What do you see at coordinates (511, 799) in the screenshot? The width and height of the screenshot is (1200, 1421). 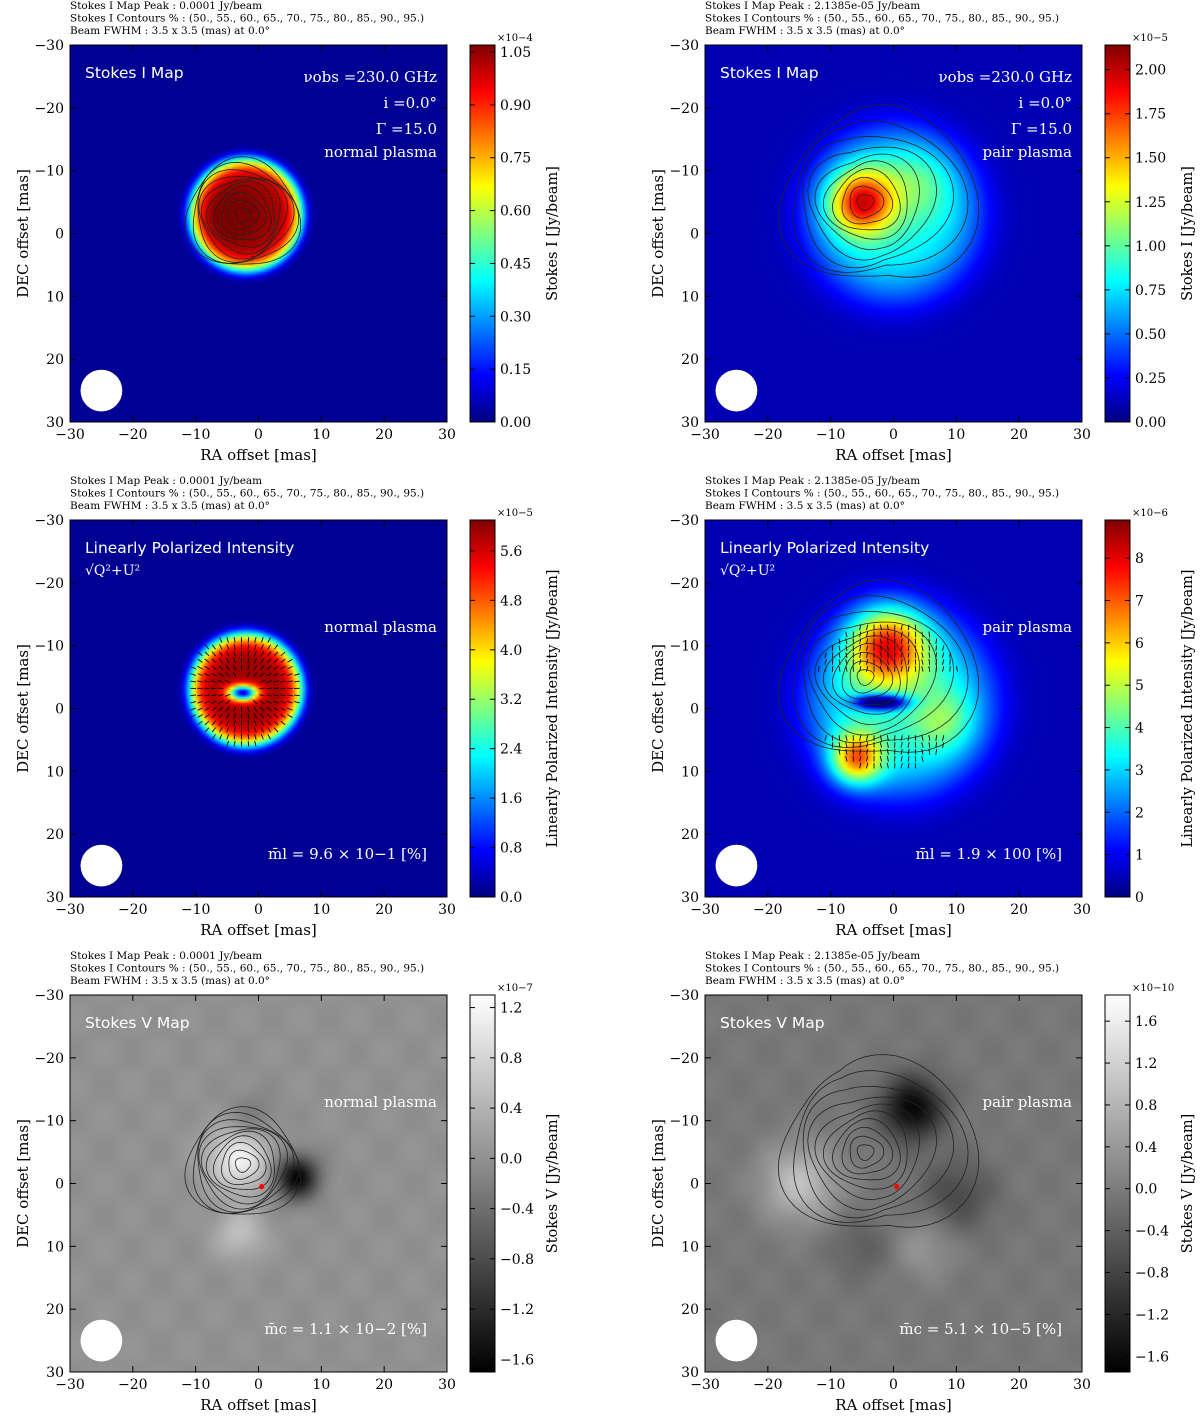 I see `colorbar-tick-label: 1.6` at bounding box center [511, 799].